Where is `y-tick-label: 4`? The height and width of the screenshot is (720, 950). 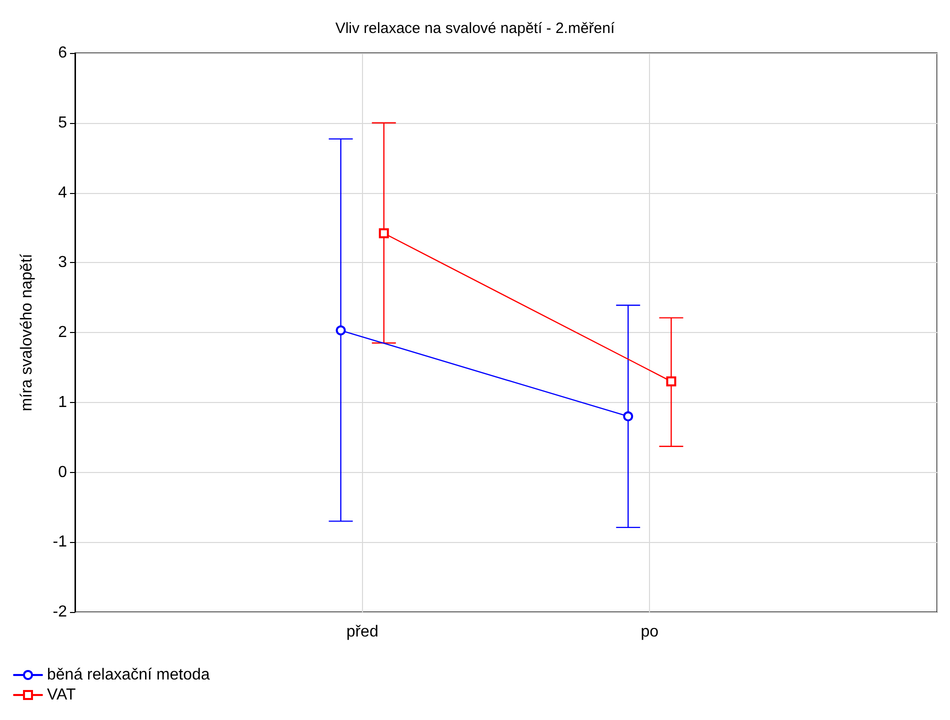 y-tick-label: 4 is located at coordinates (63, 193).